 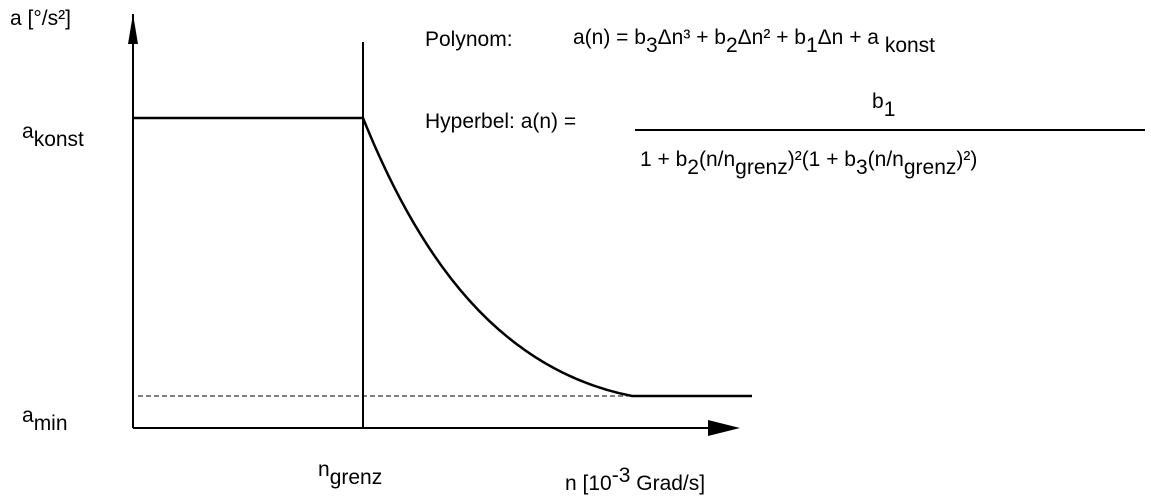 What do you see at coordinates (667, 483) in the screenshot?
I see `text-part: Grad/s]` at bounding box center [667, 483].